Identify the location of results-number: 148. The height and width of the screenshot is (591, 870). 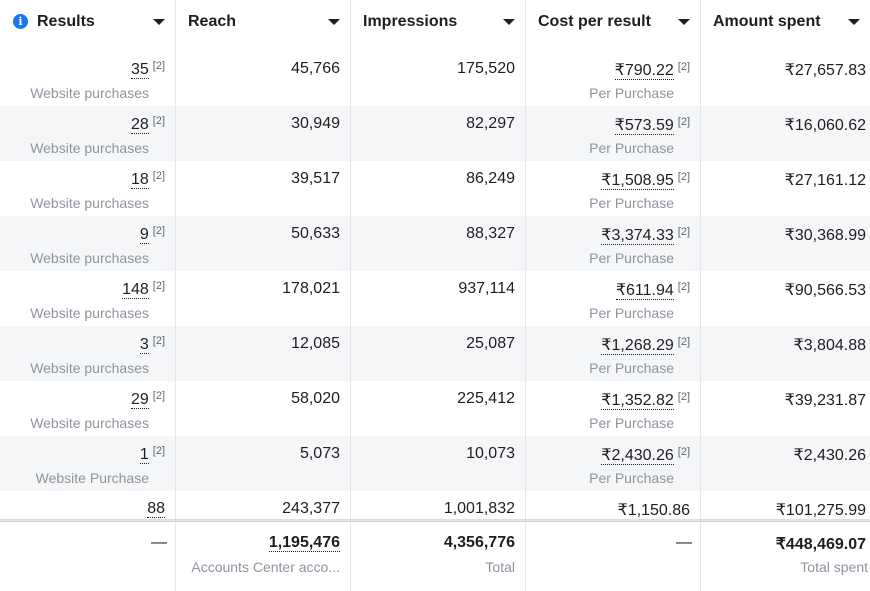
(135, 290).